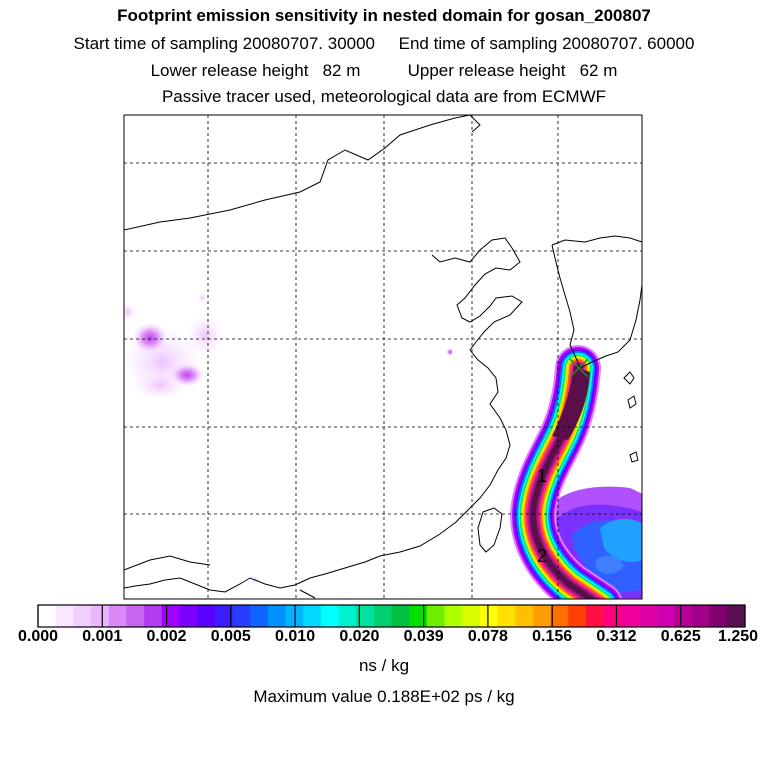 The image size is (768, 768). I want to click on colorbar-tick-label: 0.625, so click(680, 636).